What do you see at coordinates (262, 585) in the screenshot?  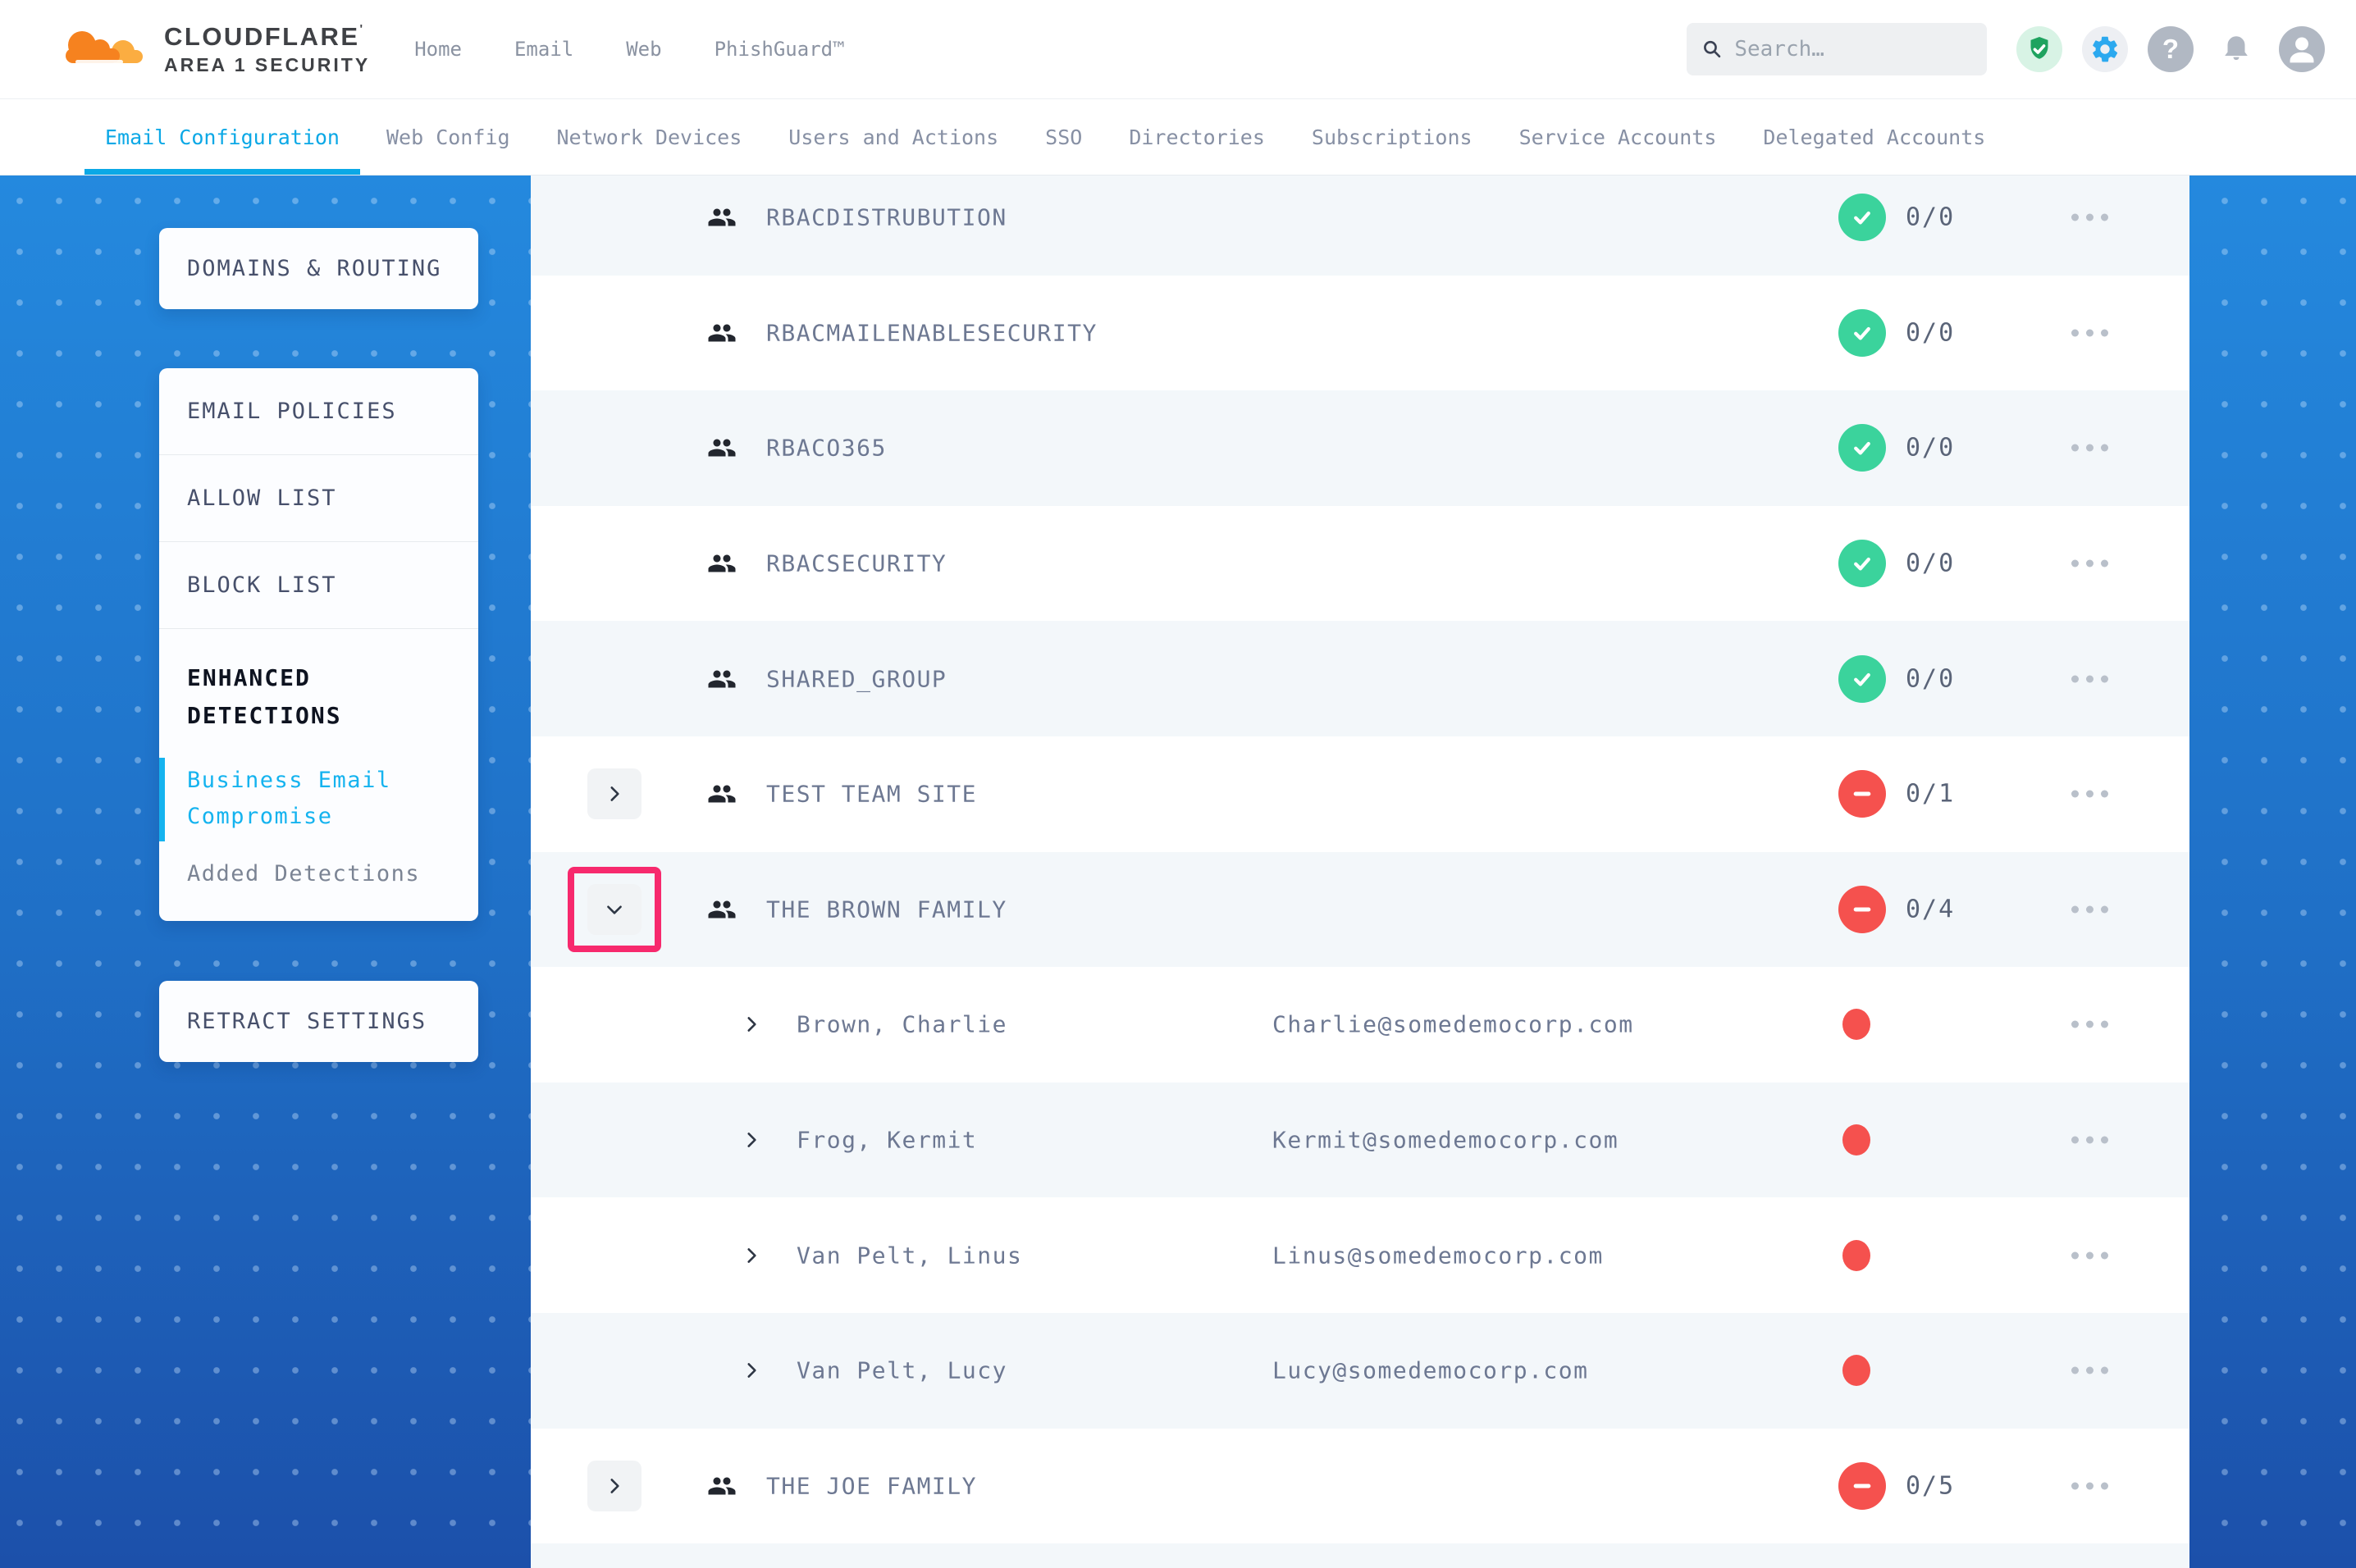 I see `sidebar-label: BLOCK LIST` at bounding box center [262, 585].